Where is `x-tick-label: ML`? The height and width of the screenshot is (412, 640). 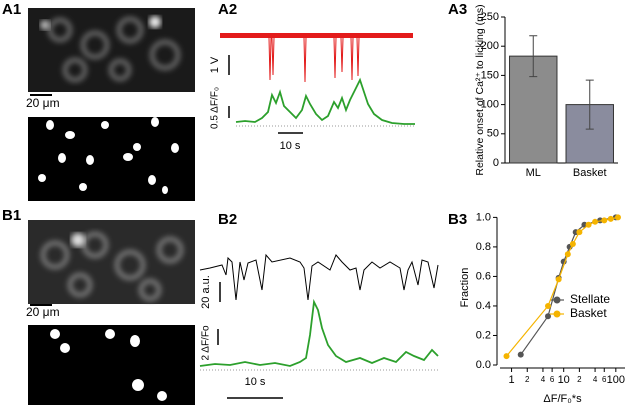
x-tick-label: ML is located at coordinates (533, 173).